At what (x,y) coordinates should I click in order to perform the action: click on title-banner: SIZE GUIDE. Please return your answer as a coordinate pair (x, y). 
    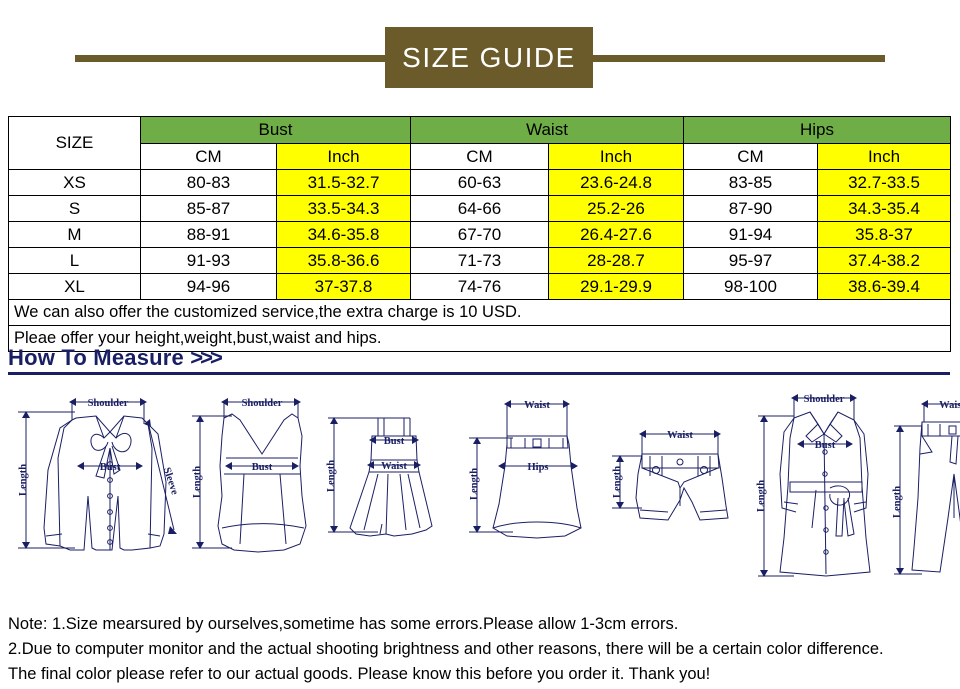
    Looking at the image, I should click on (480, 51).